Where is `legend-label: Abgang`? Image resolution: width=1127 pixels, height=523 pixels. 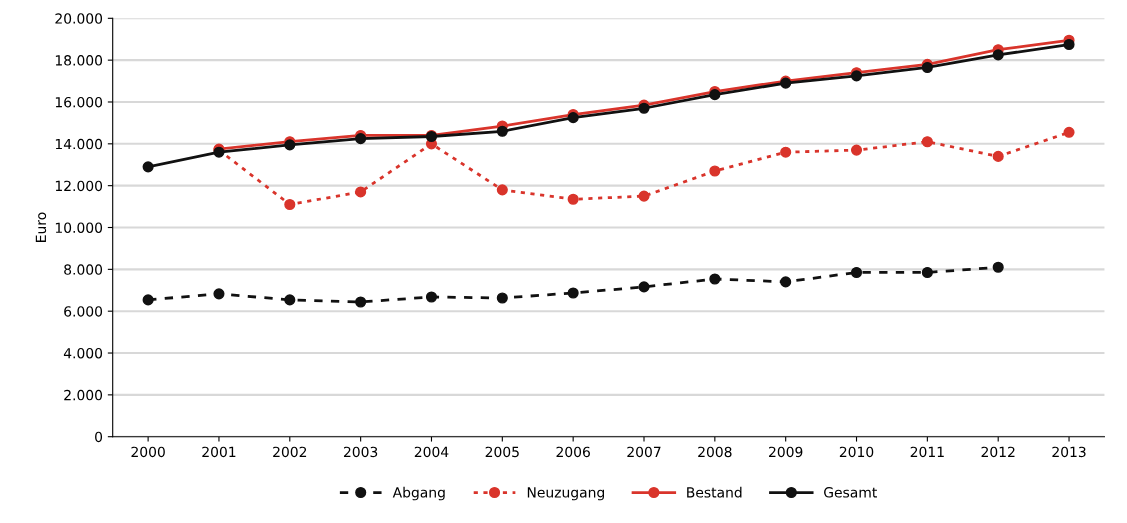 legend-label: Abgang is located at coordinates (418, 493).